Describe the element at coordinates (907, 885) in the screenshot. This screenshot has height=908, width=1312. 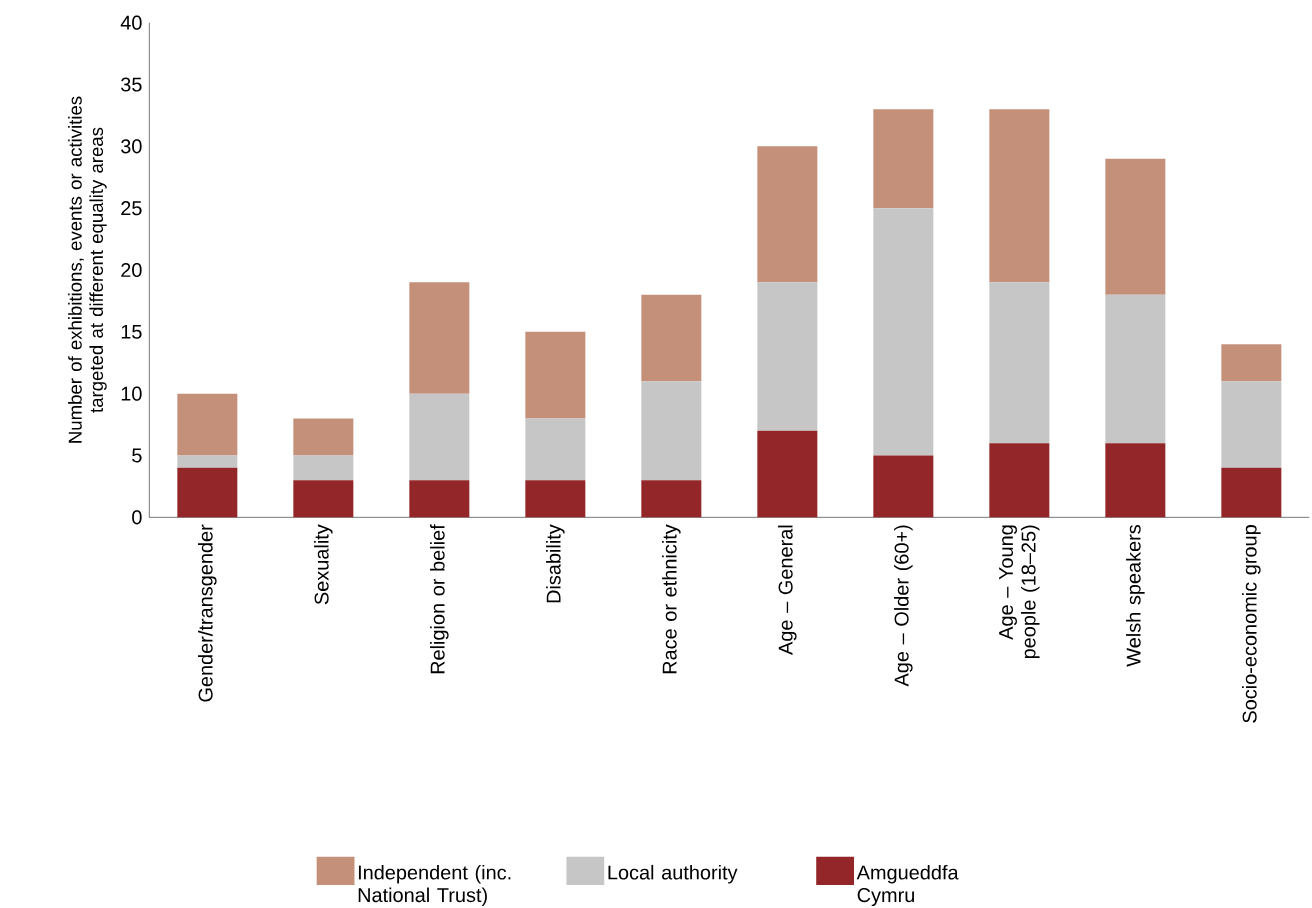
I see `legend-label: Amgueddfa Cymru` at that location.